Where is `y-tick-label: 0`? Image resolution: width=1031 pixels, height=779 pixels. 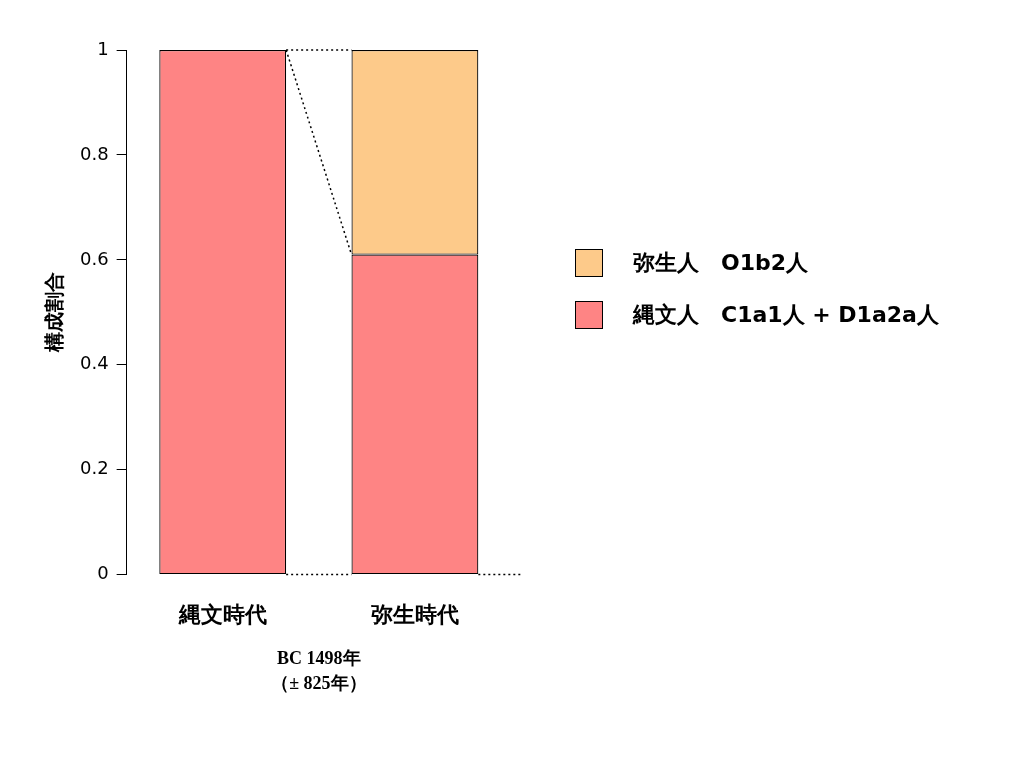
y-tick-label: 0 is located at coordinates (103, 573).